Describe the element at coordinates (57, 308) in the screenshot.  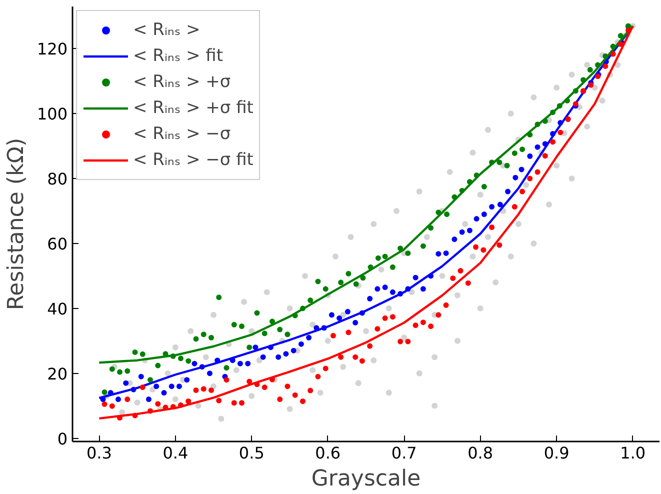
I see `y-tick-label: 40` at that location.